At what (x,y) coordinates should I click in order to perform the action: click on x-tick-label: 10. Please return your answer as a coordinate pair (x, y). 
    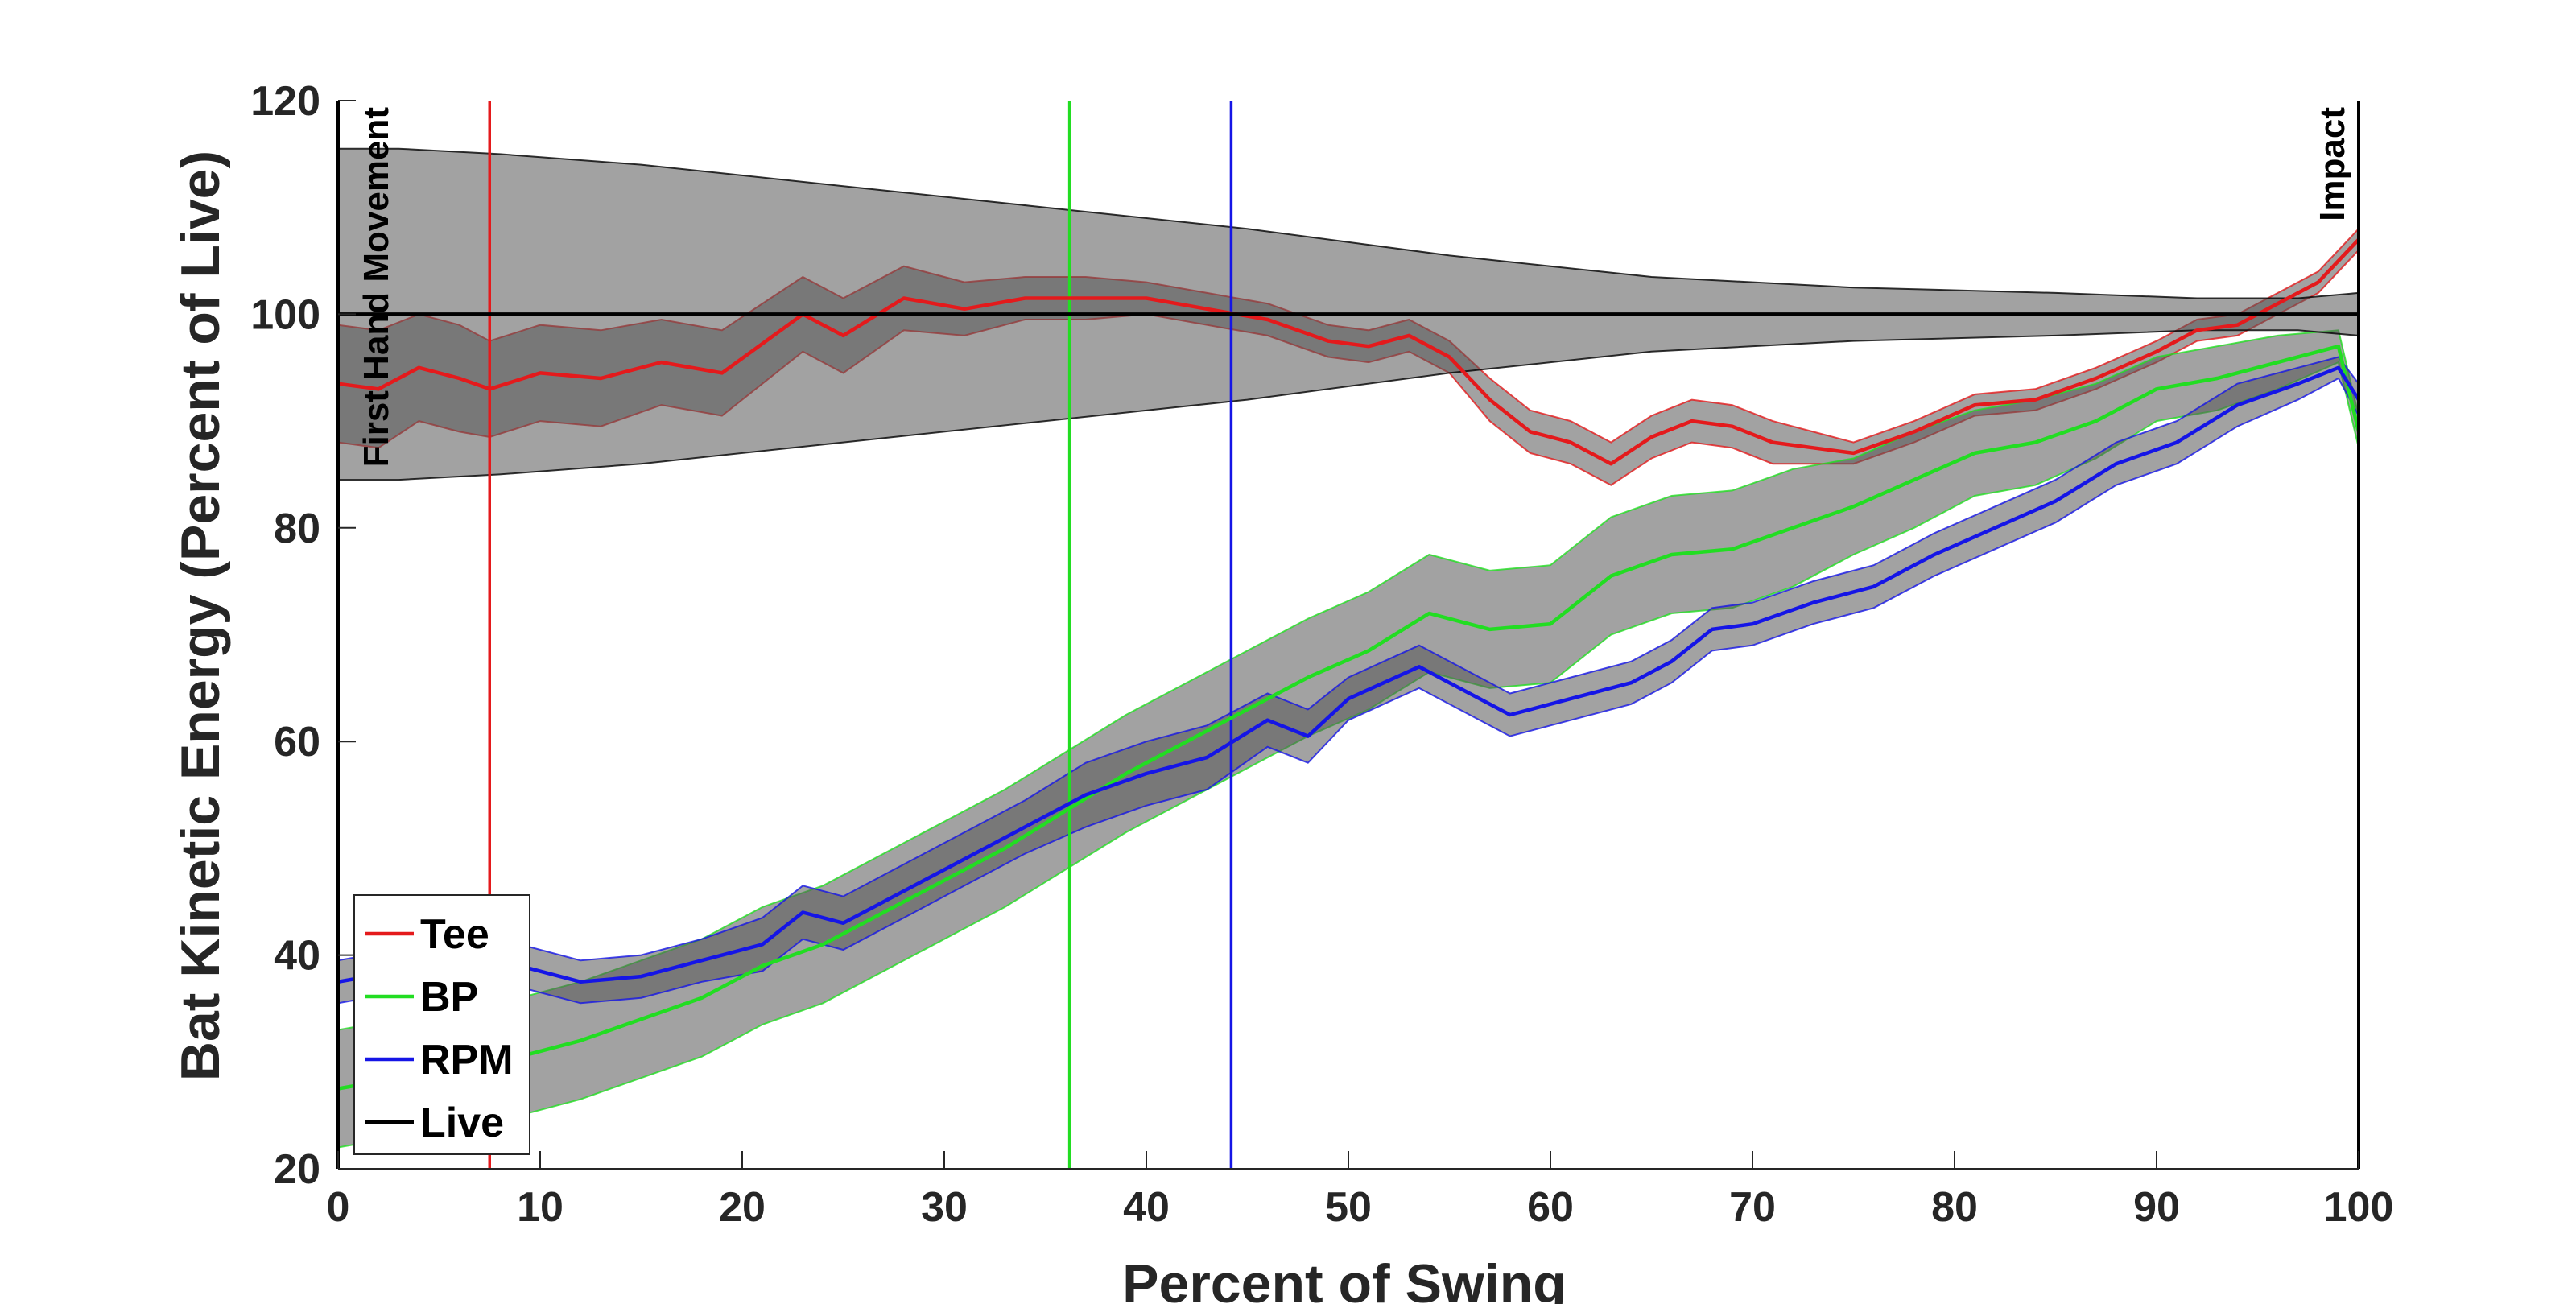
    Looking at the image, I should click on (540, 1207).